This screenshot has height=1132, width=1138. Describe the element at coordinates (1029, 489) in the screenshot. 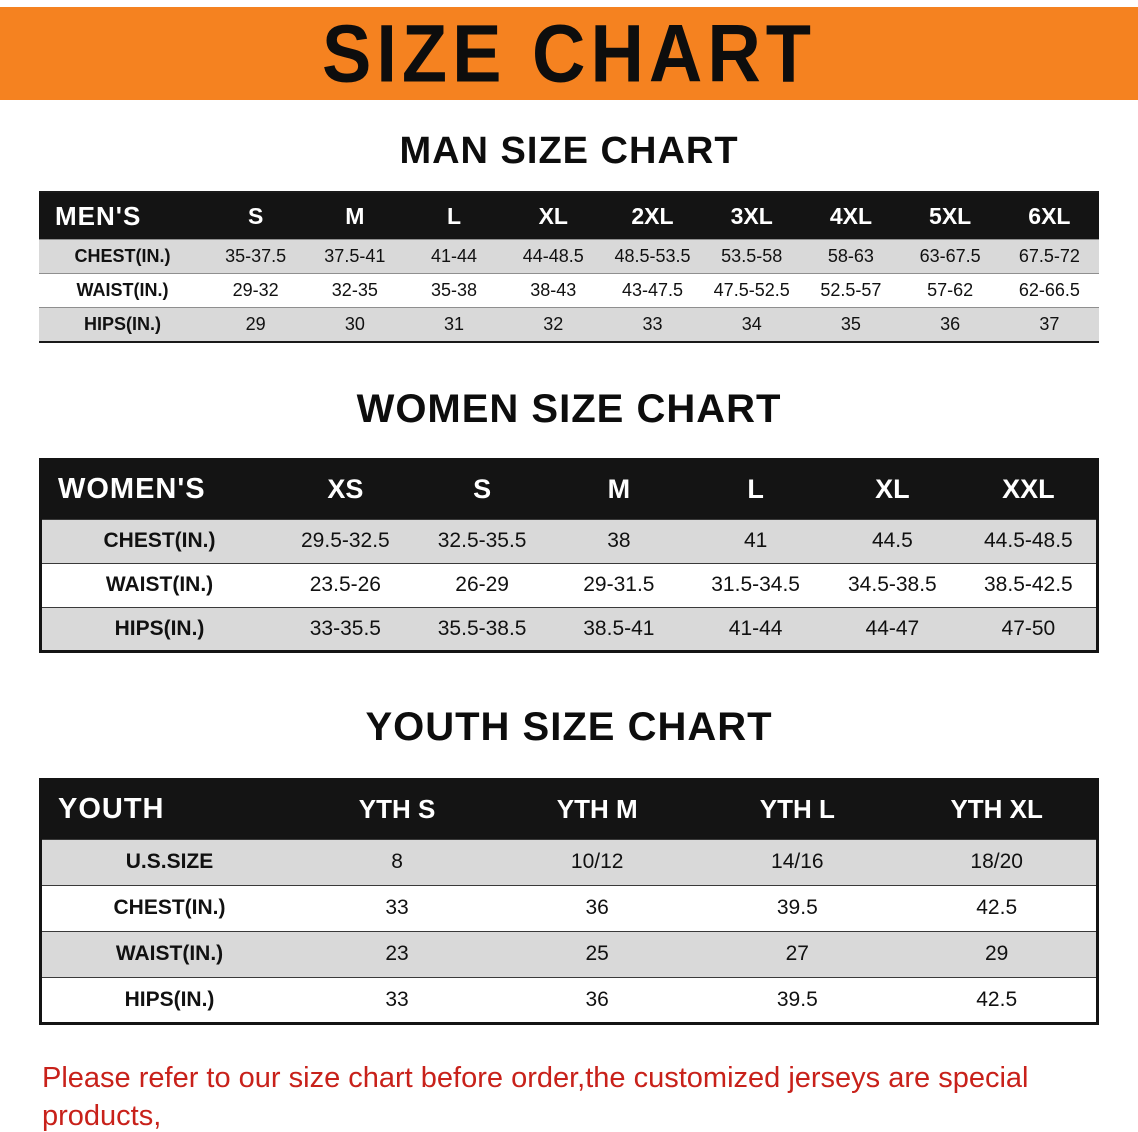

I see `size-header-cell: XXL` at that location.